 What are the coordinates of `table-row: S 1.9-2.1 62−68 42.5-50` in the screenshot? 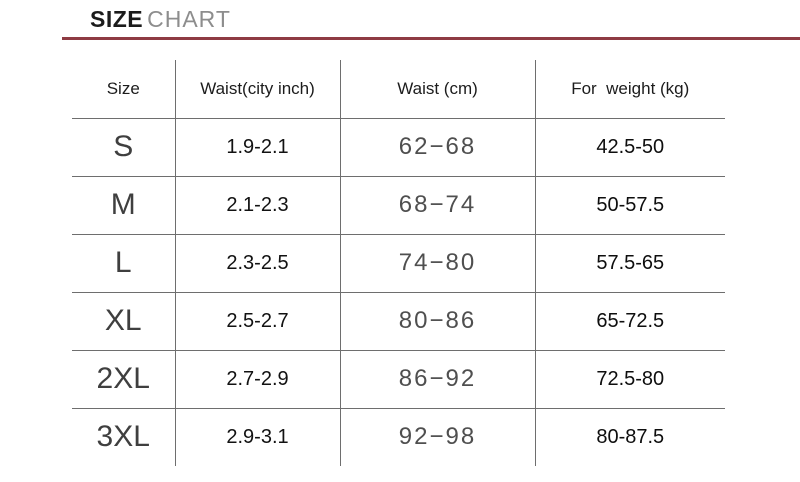 It's located at (398, 147).